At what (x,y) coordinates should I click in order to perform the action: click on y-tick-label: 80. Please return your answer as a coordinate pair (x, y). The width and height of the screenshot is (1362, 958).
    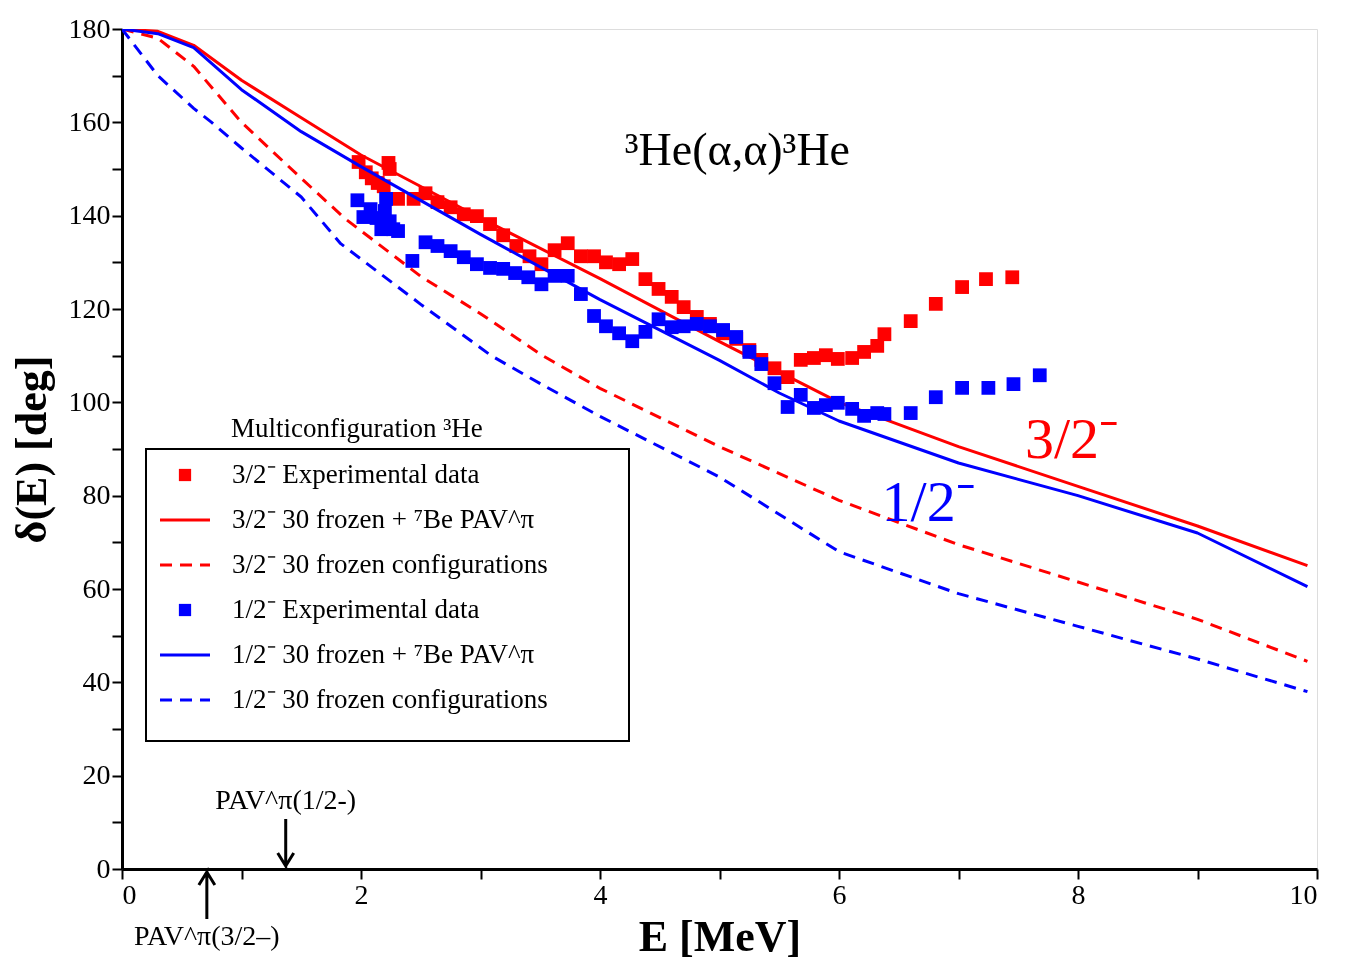
    Looking at the image, I should click on (96, 495).